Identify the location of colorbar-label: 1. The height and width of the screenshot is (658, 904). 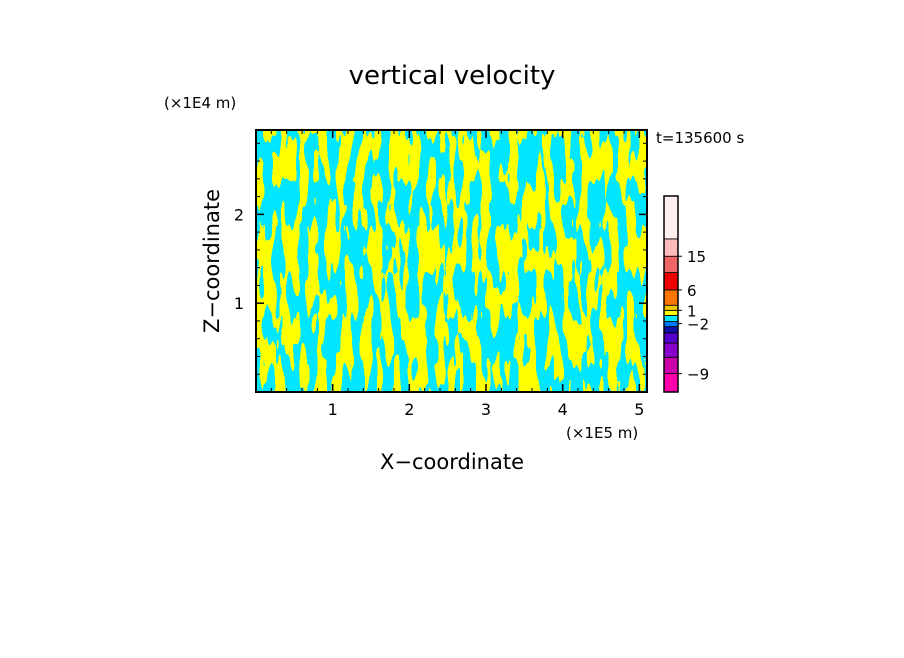
(692, 311).